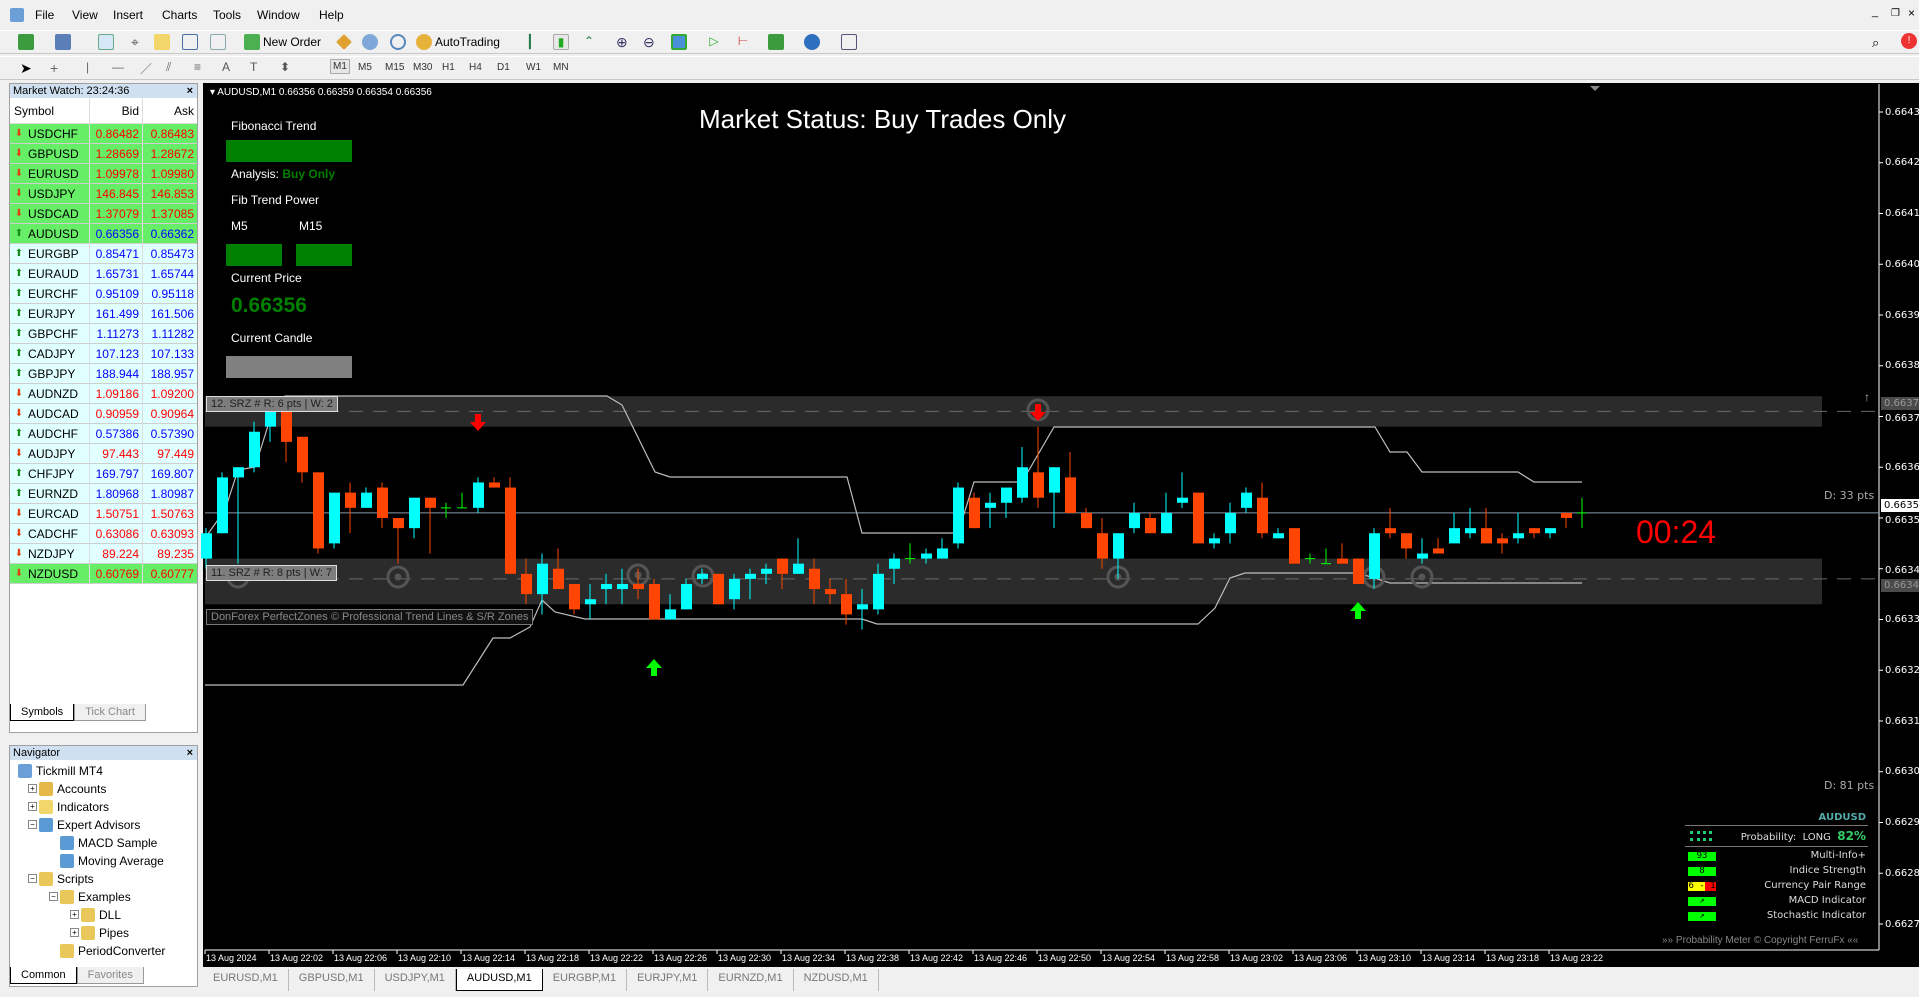 This screenshot has width=1919, height=997. Describe the element at coordinates (285, 67) in the screenshot. I see `arrows-icon: ⬍` at that location.